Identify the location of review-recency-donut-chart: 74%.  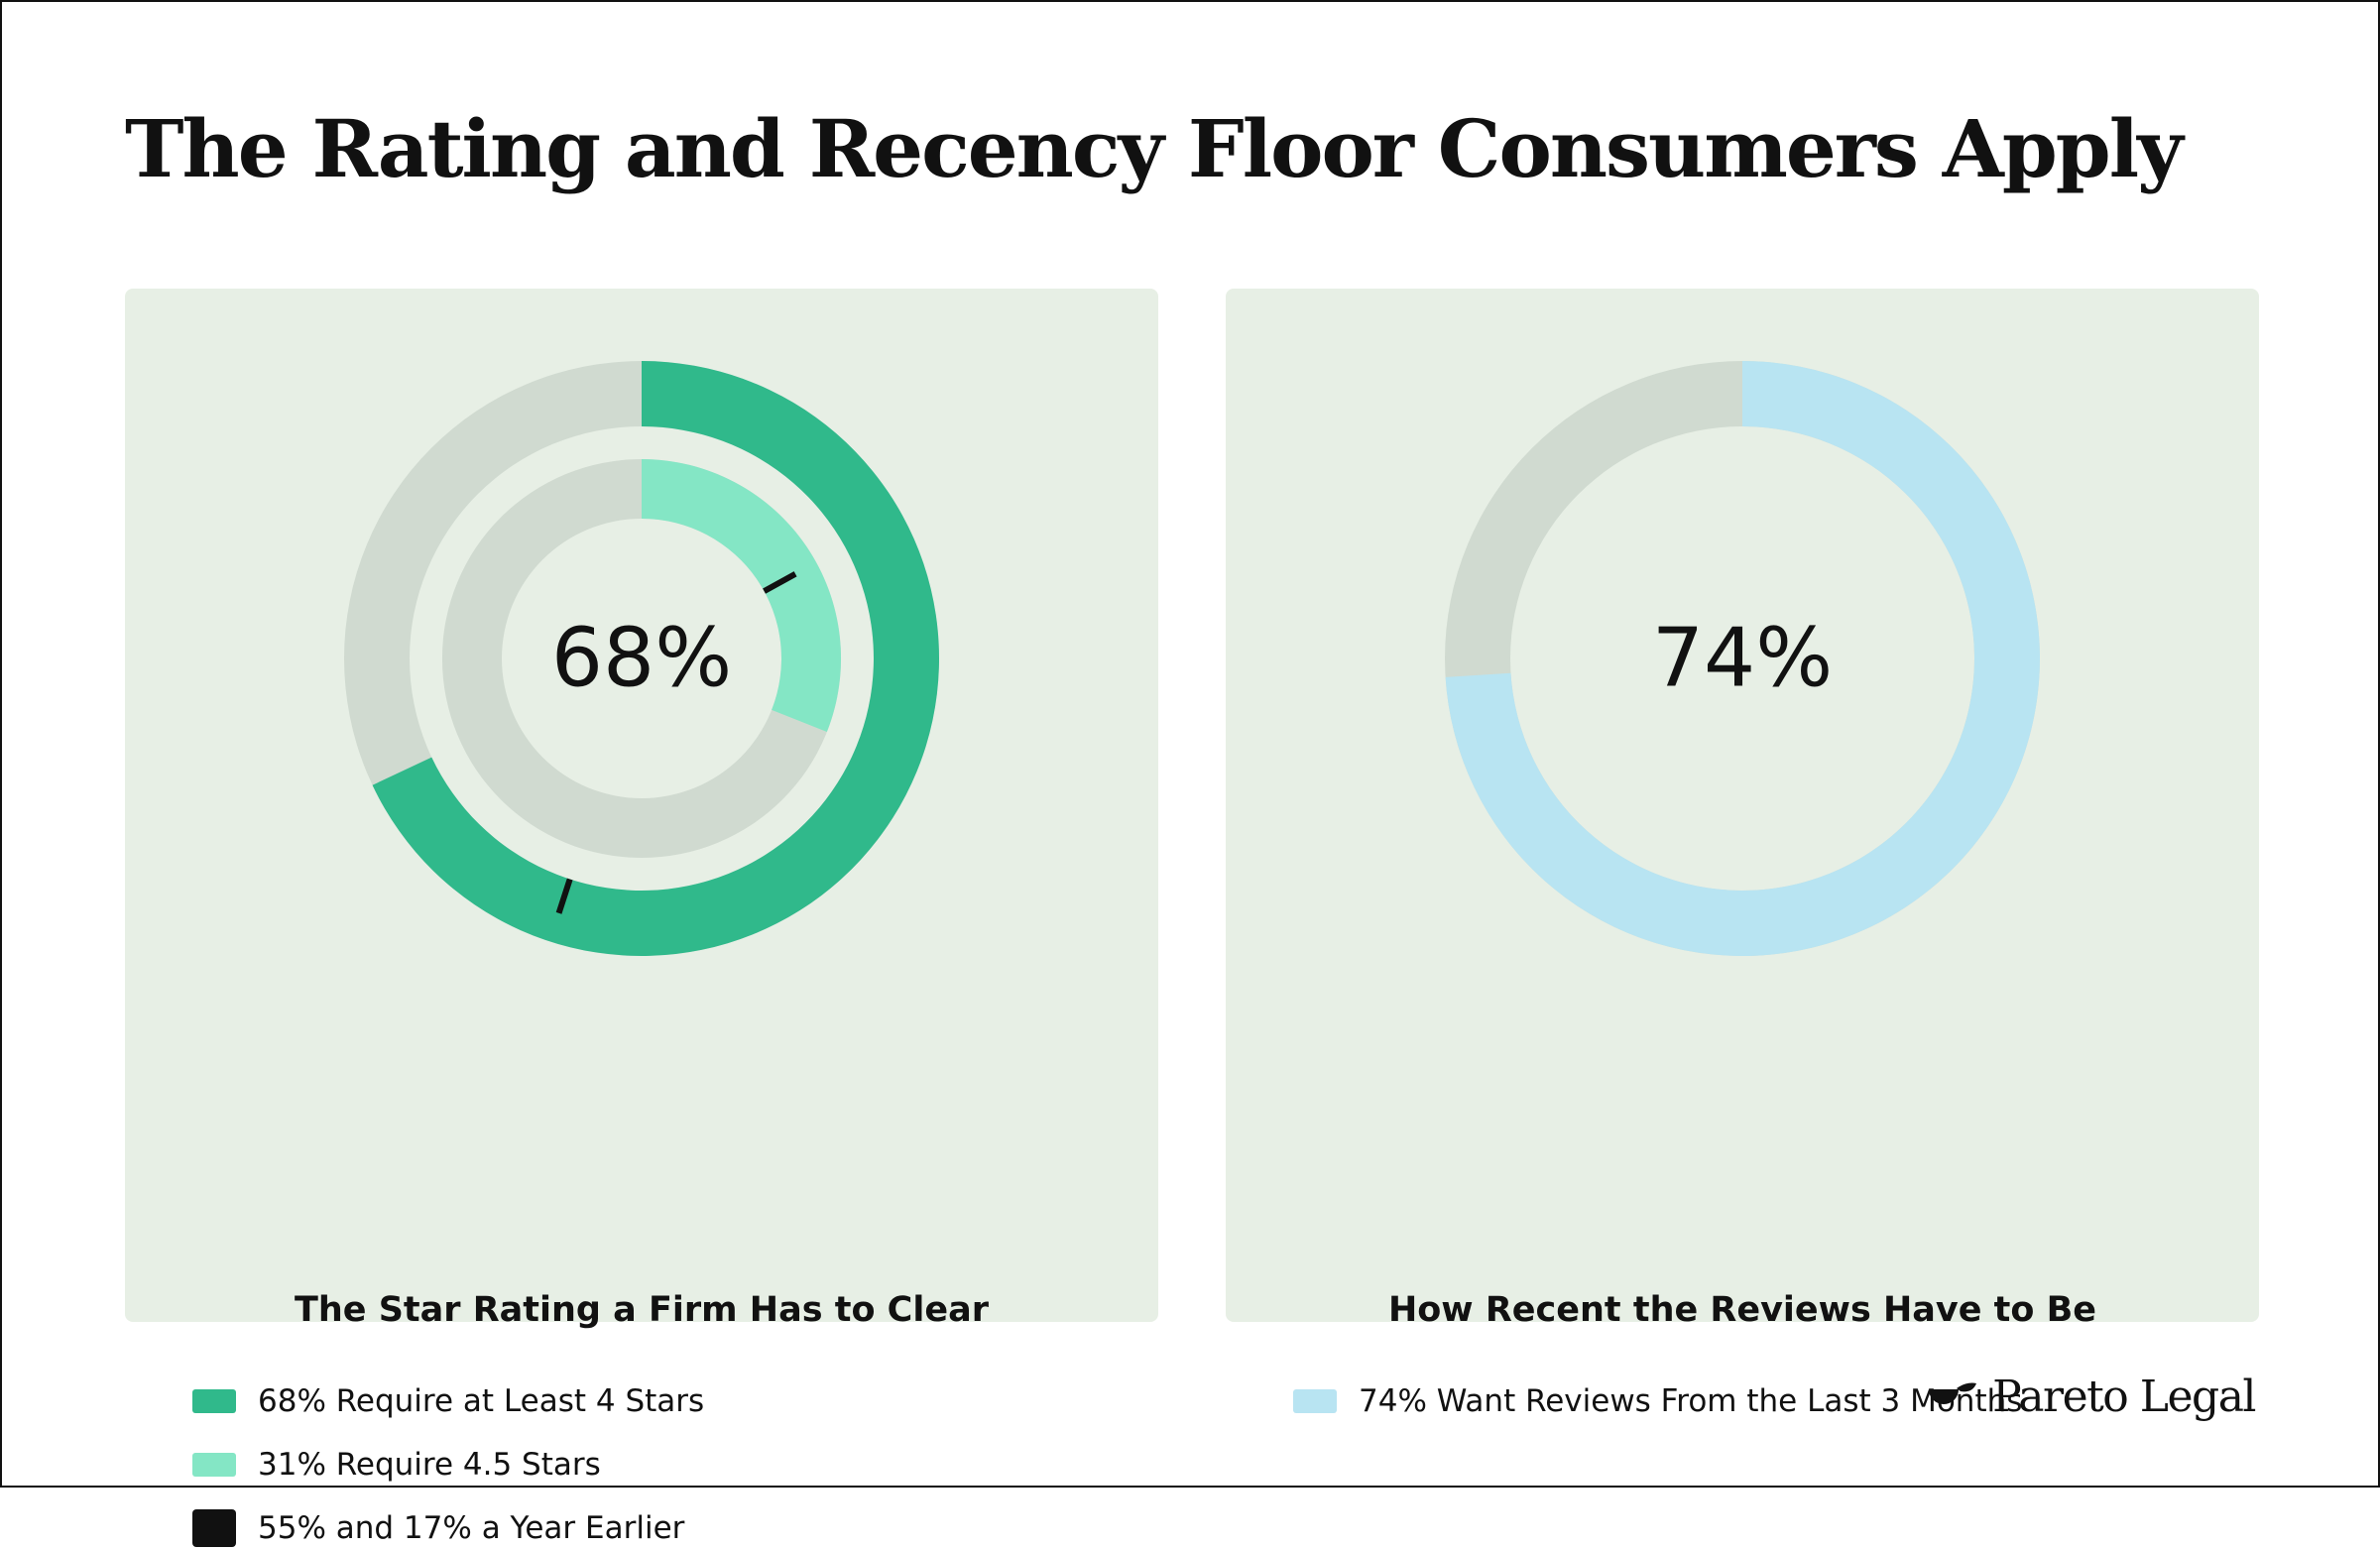
(1742, 658).